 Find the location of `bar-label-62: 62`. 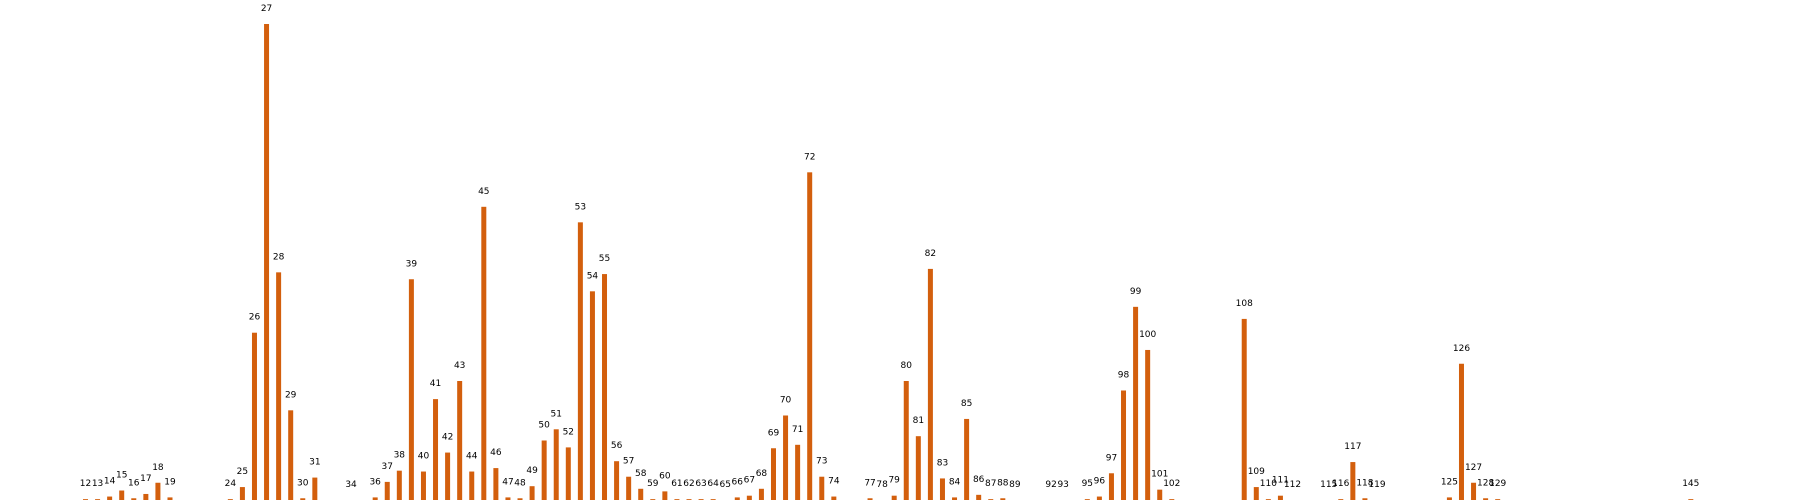

bar-label-62: 62 is located at coordinates (688, 484).